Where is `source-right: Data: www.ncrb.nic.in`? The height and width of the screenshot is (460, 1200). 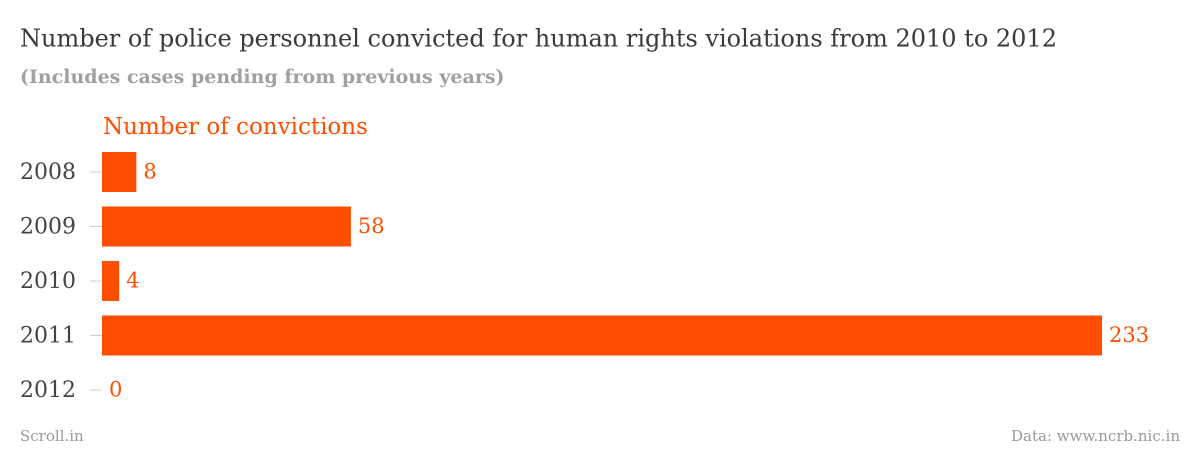
source-right: Data: www.ncrb.nic.in is located at coordinates (1095, 436).